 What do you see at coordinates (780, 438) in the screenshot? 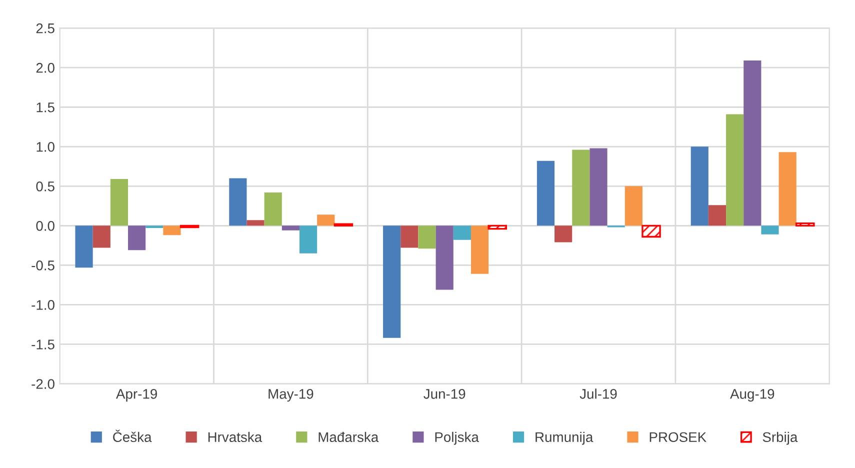
I see `legend-label: Srbija` at bounding box center [780, 438].